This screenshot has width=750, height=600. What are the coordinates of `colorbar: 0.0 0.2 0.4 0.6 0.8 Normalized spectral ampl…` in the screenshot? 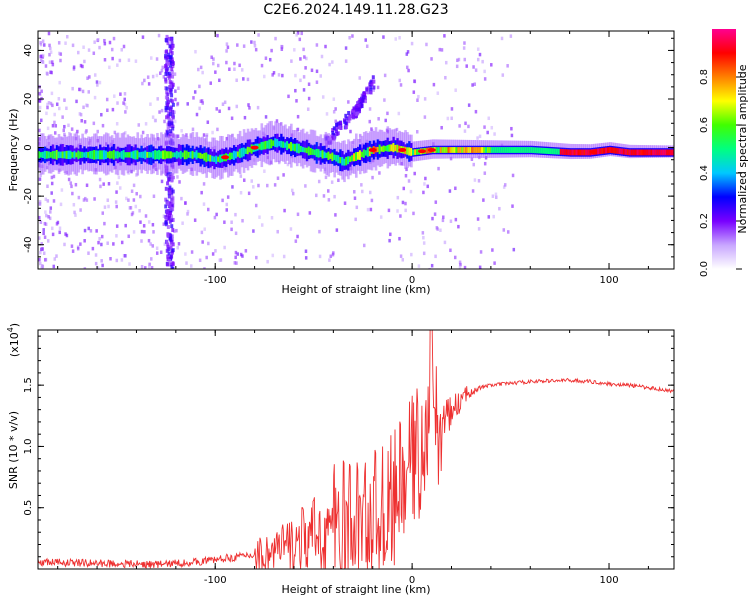 It's located at (724, 153).